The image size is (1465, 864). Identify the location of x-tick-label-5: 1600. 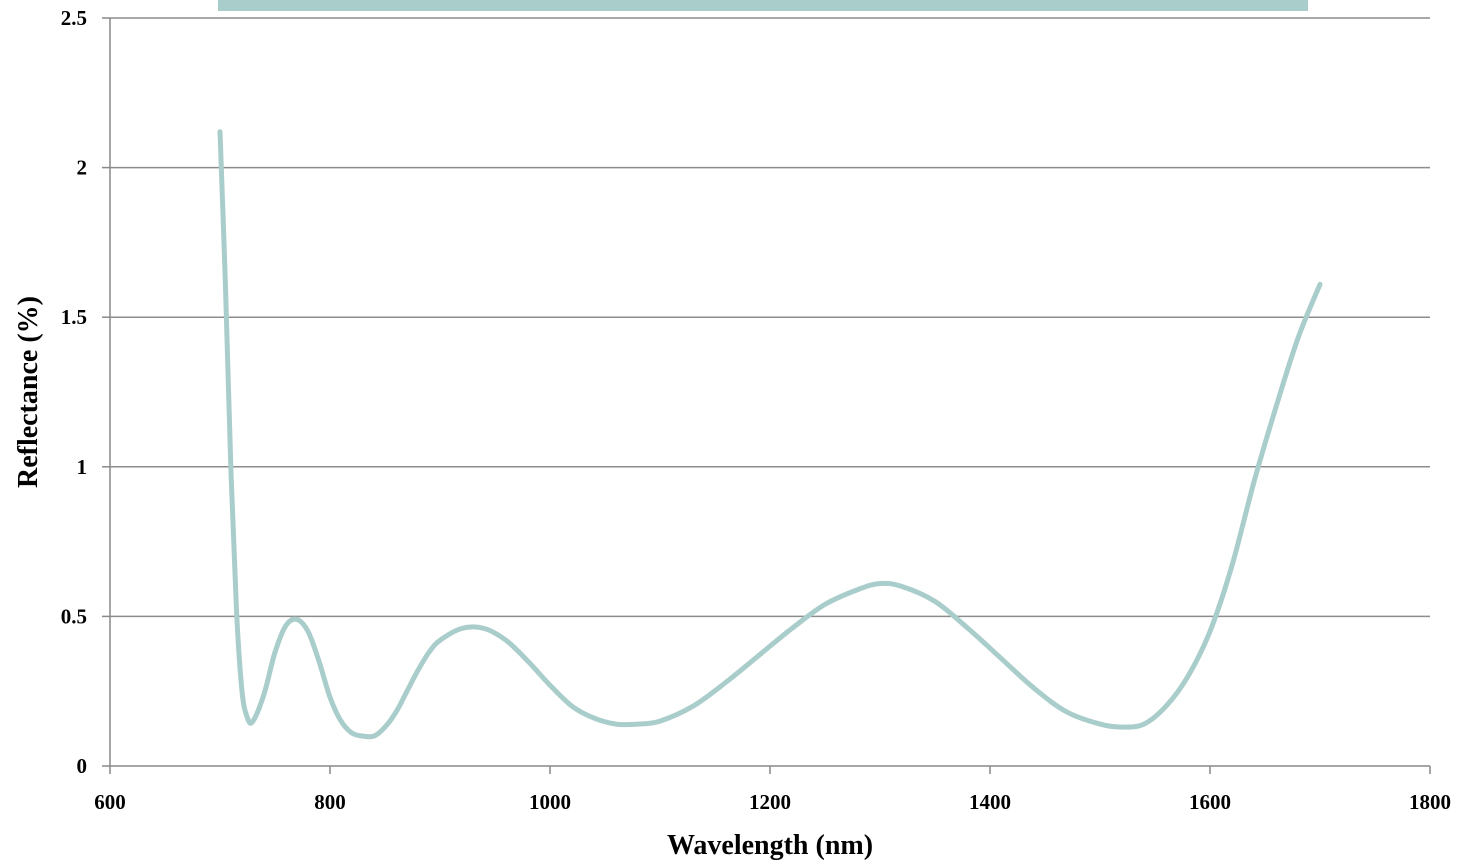
(1210, 802).